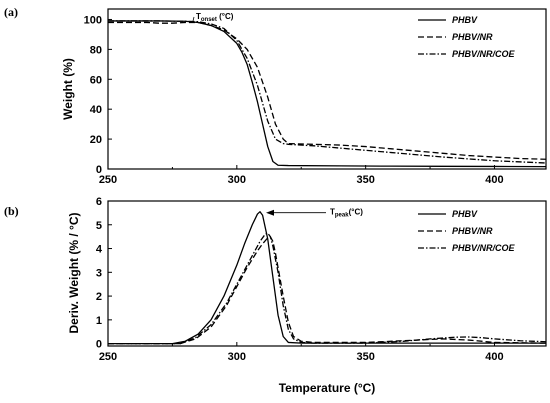 This screenshot has height=403, width=550. I want to click on y-tick-label: 20, so click(96, 140).